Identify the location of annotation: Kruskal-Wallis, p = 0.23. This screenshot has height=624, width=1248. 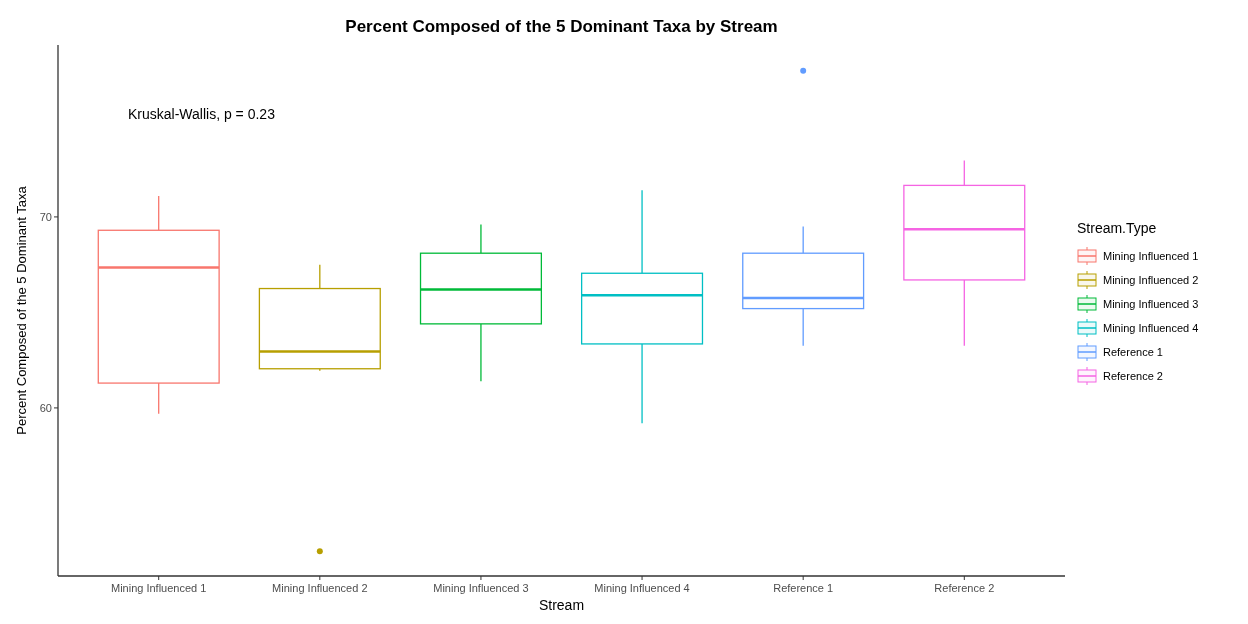
(202, 114).